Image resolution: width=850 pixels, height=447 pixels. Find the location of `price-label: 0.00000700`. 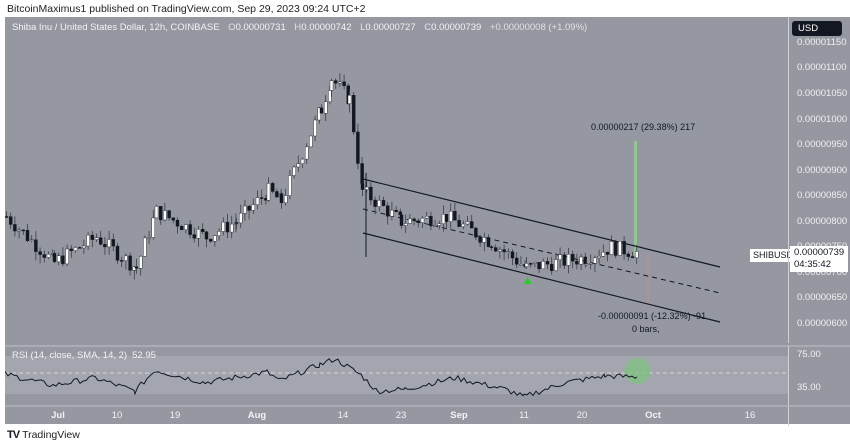

price-label: 0.00000700 is located at coordinates (822, 272).